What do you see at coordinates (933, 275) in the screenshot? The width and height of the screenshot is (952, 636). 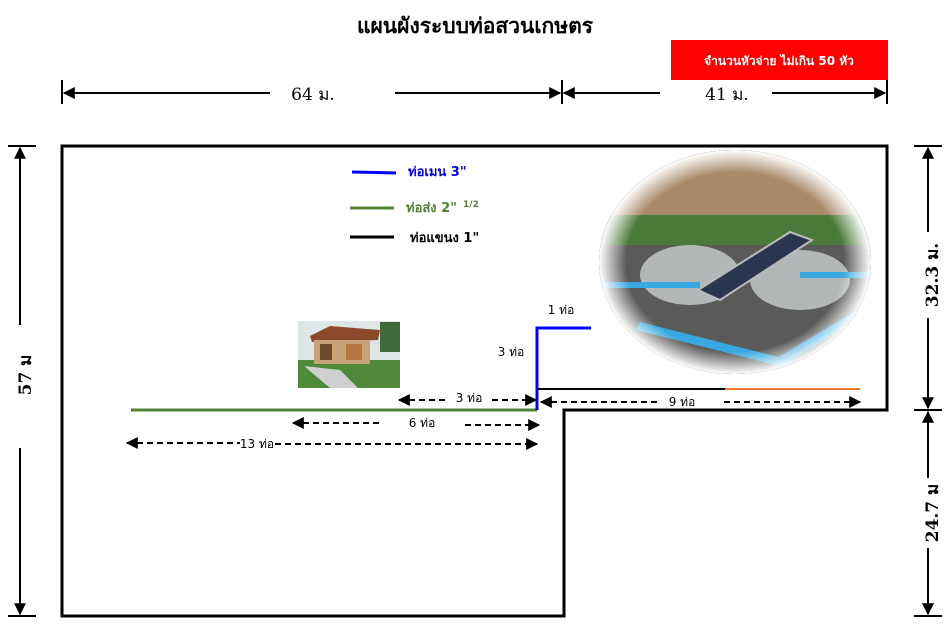 I see `dim-right-upper: 32.3 ม.` at bounding box center [933, 275].